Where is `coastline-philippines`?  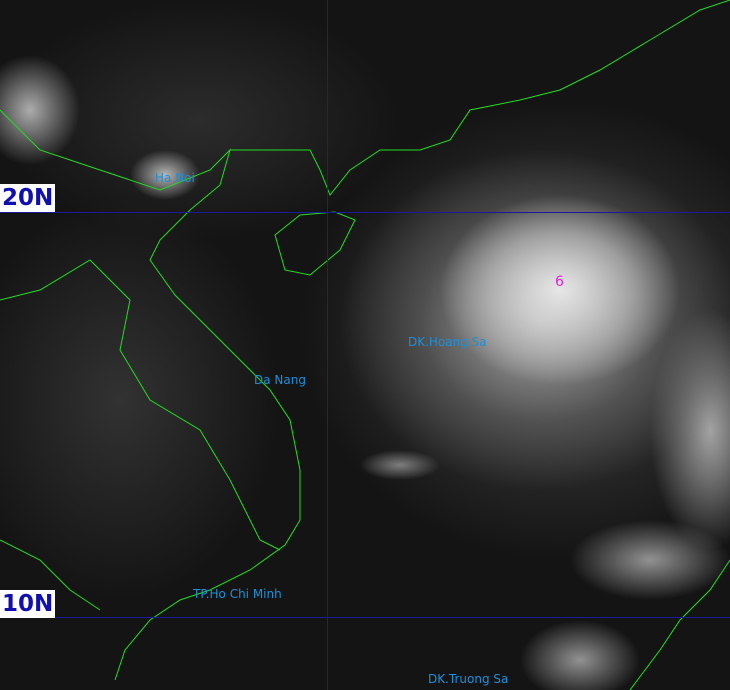
coastline-philippines is located at coordinates (679, 624).